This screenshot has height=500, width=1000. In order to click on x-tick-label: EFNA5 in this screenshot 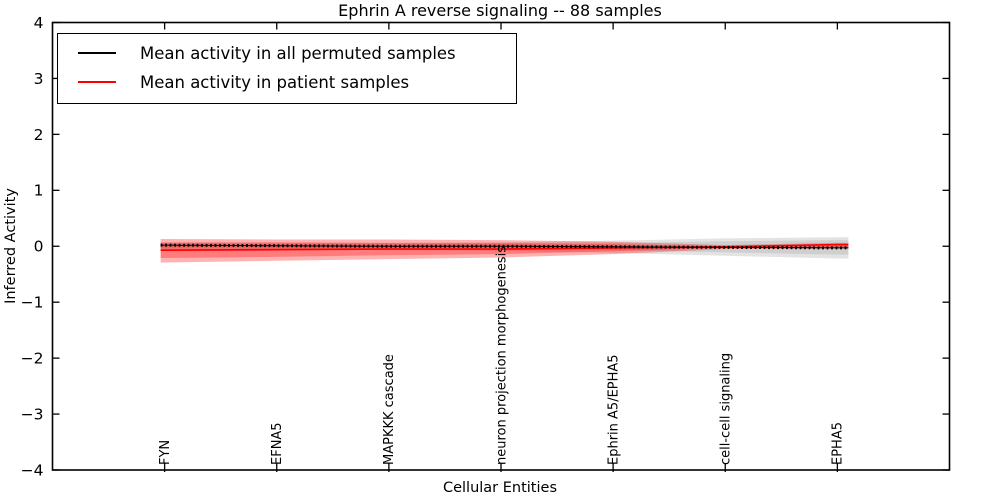, I will do `click(277, 443)`.